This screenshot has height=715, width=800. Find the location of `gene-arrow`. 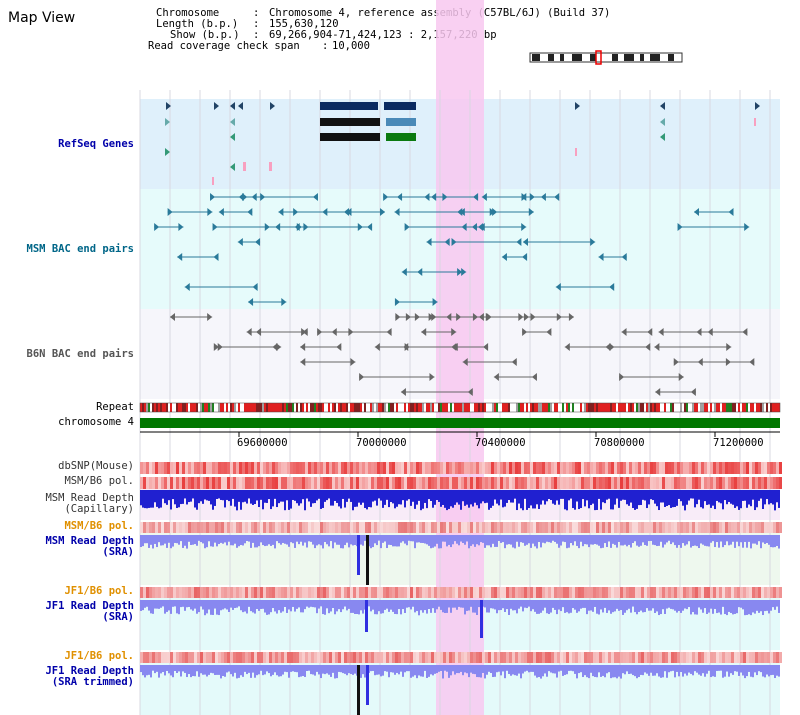

gene-arrow is located at coordinates (167, 122).